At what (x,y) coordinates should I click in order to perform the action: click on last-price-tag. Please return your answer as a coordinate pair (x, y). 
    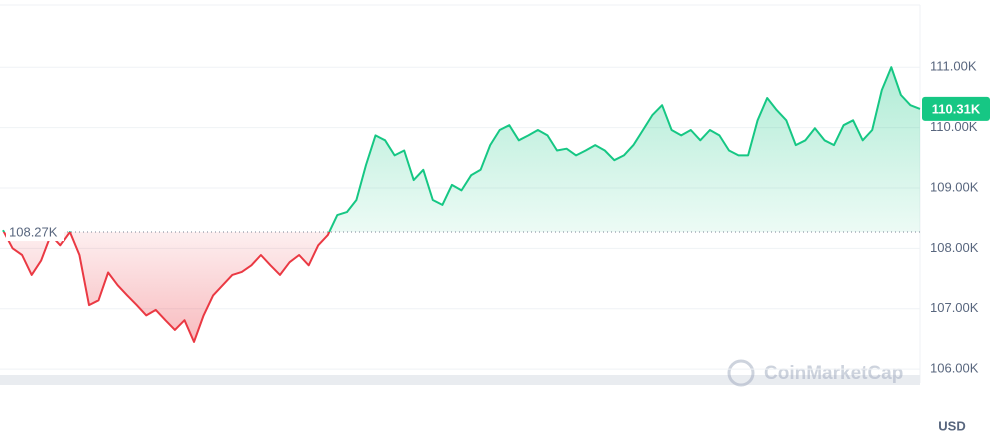
    Looking at the image, I should click on (956, 108).